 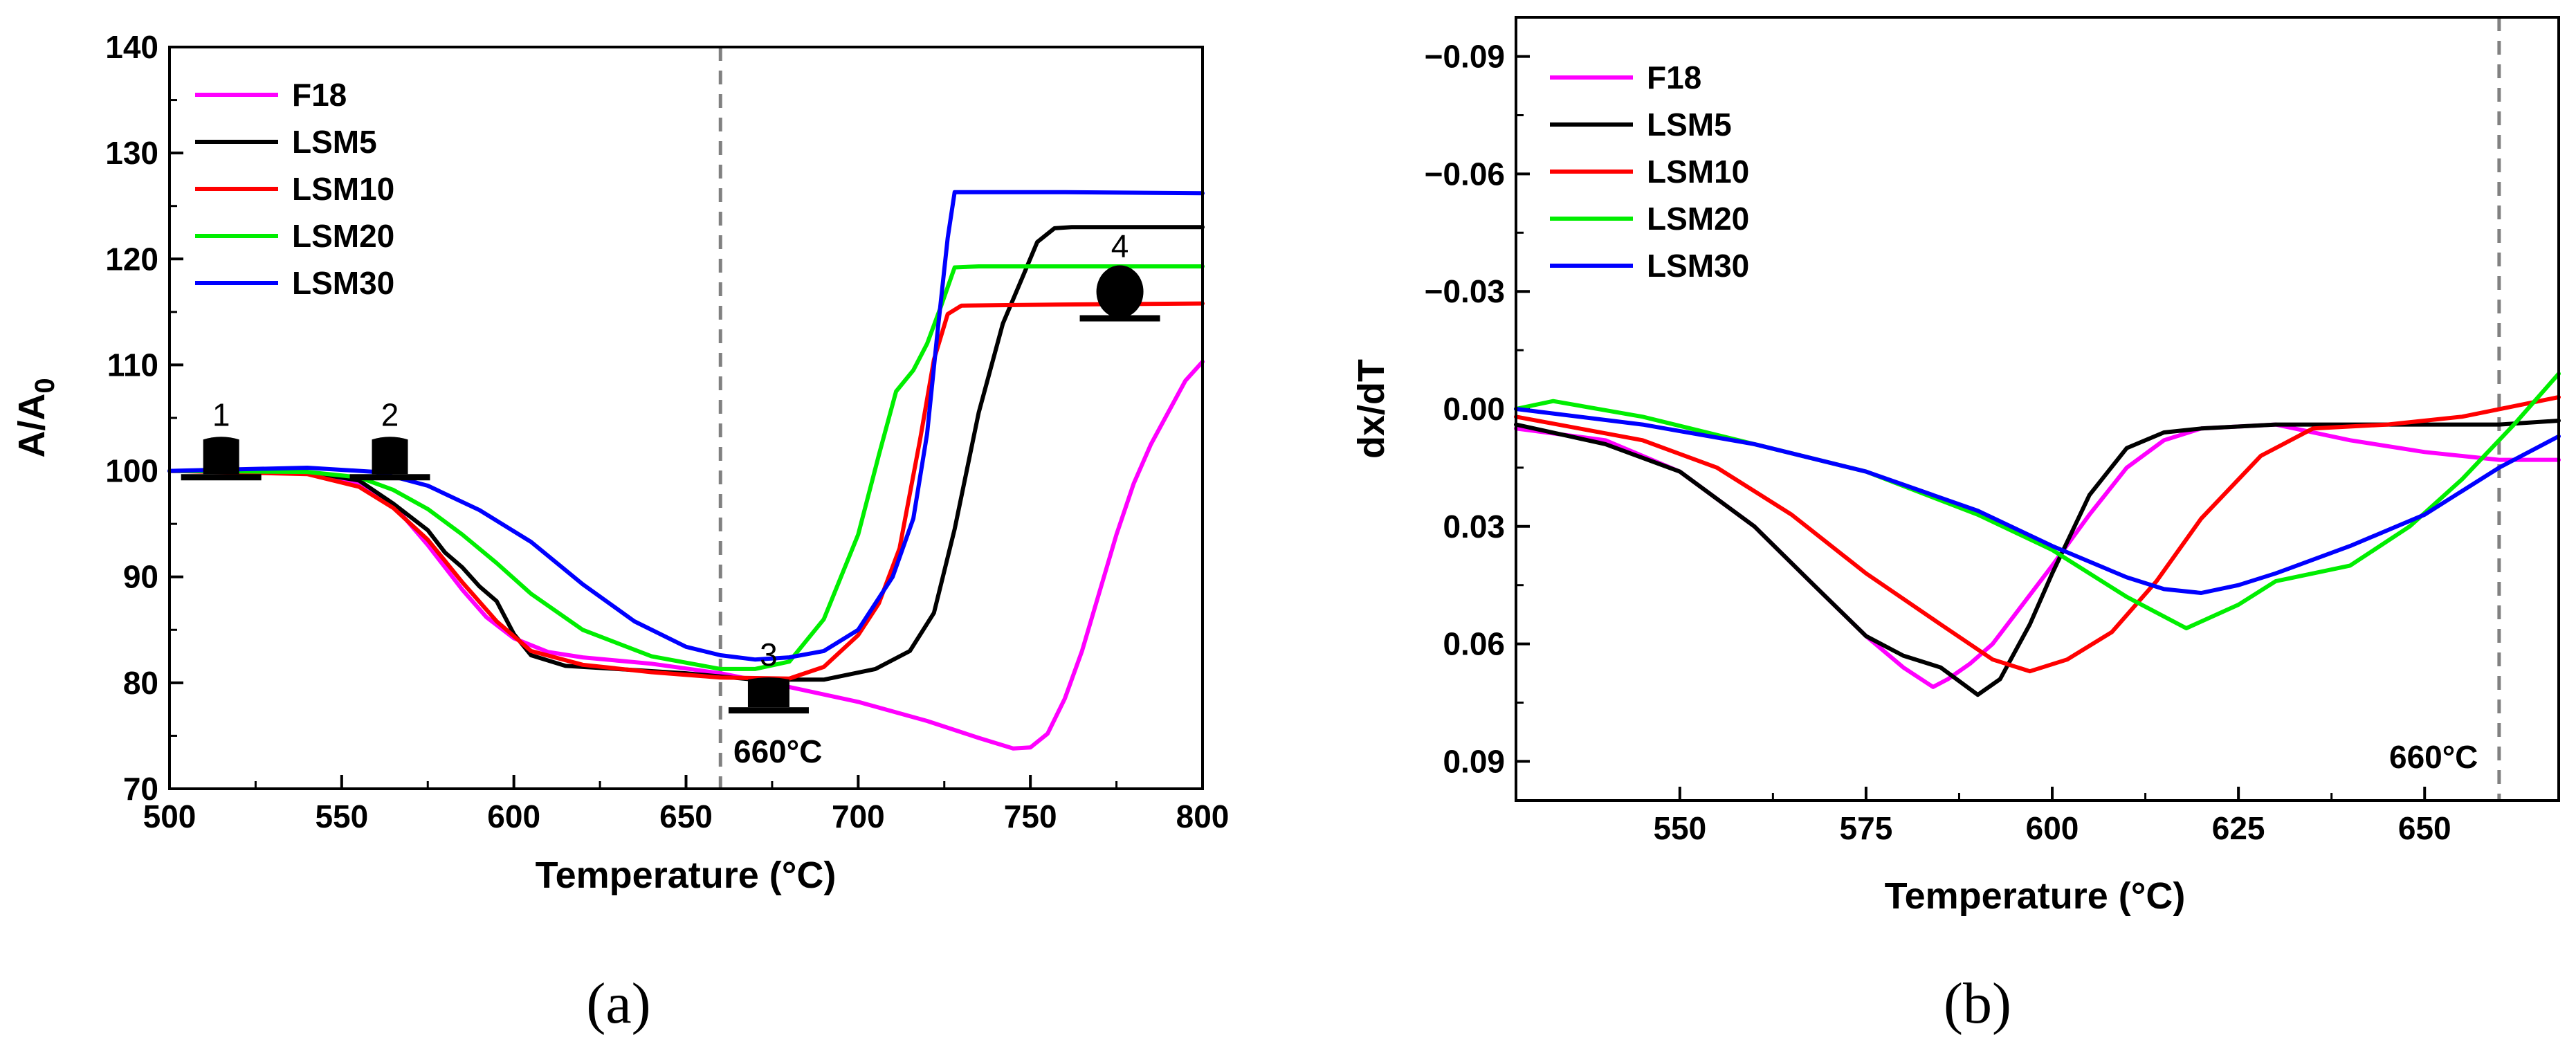 What do you see at coordinates (1674, 77) in the screenshot?
I see `b-legend-label-f18: F18` at bounding box center [1674, 77].